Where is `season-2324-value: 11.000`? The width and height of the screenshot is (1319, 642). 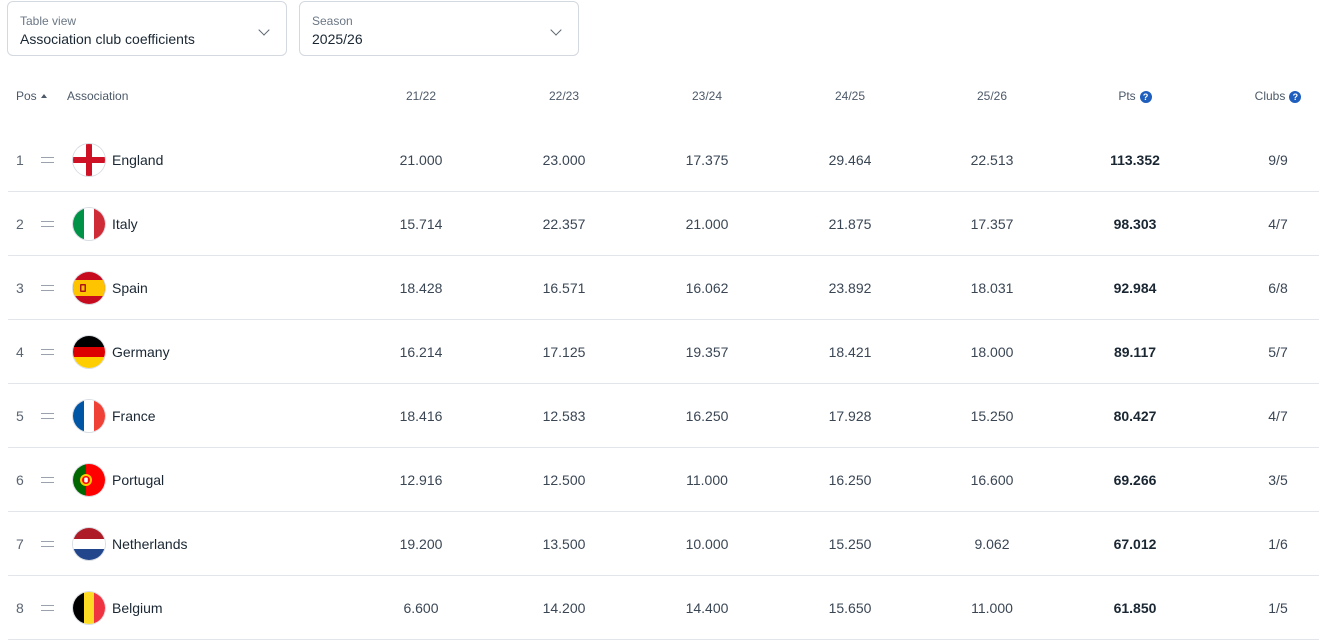
season-2324-value: 11.000 is located at coordinates (707, 480).